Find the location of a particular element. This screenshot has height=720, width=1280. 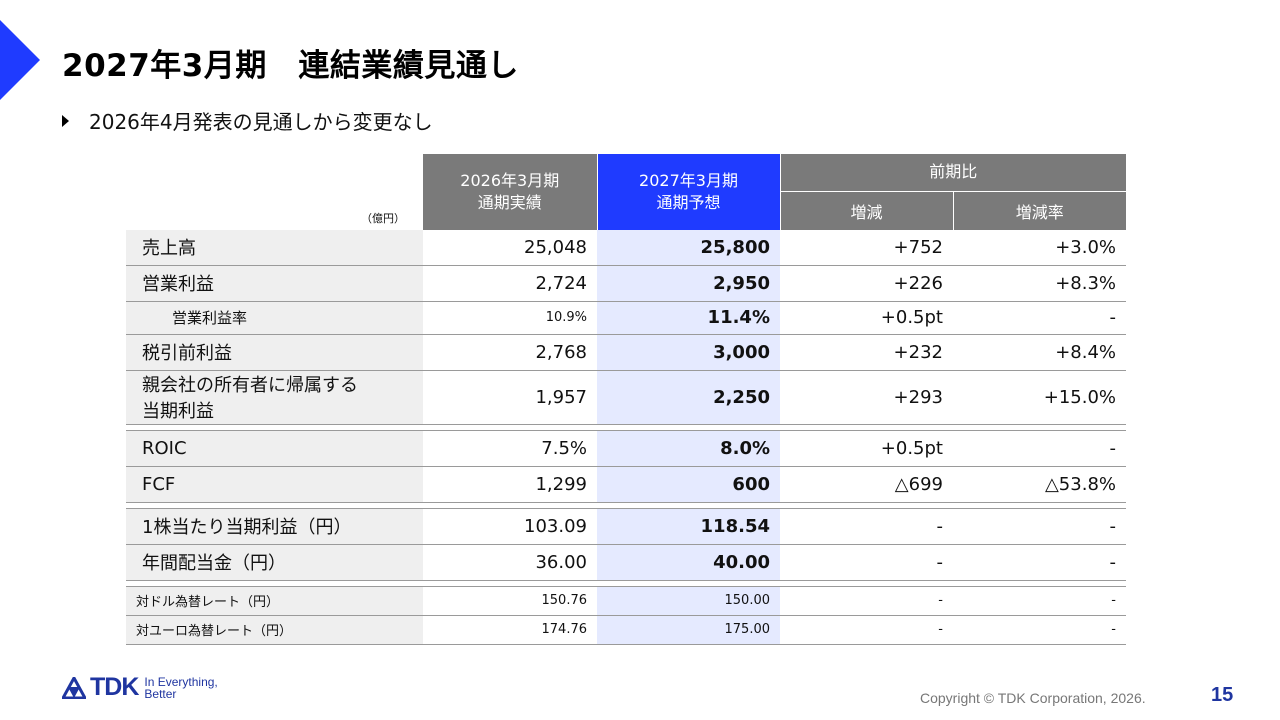

forecast-value: 118.54 is located at coordinates (688, 526).